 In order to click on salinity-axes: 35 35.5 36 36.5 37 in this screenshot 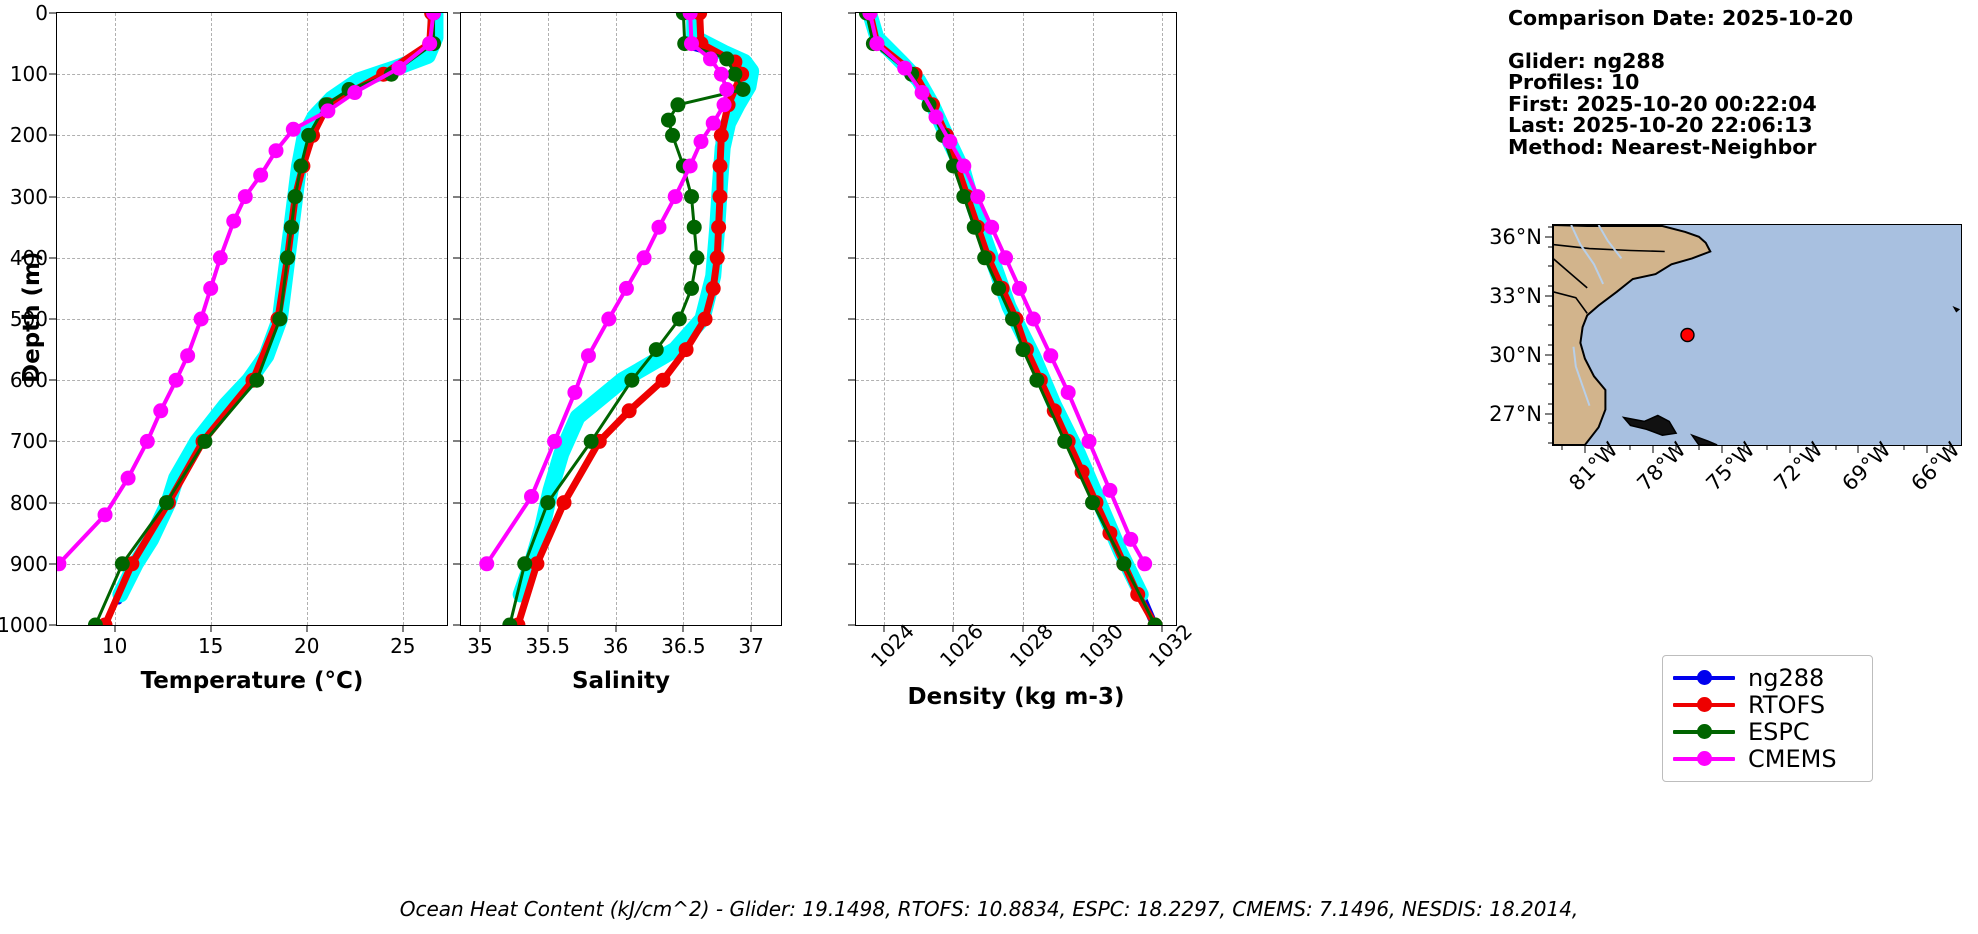, I will do `click(617, 335)`.